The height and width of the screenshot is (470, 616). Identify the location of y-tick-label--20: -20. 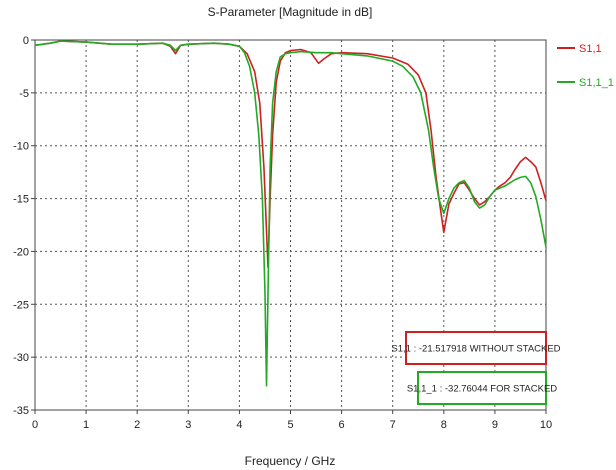
(21, 252).